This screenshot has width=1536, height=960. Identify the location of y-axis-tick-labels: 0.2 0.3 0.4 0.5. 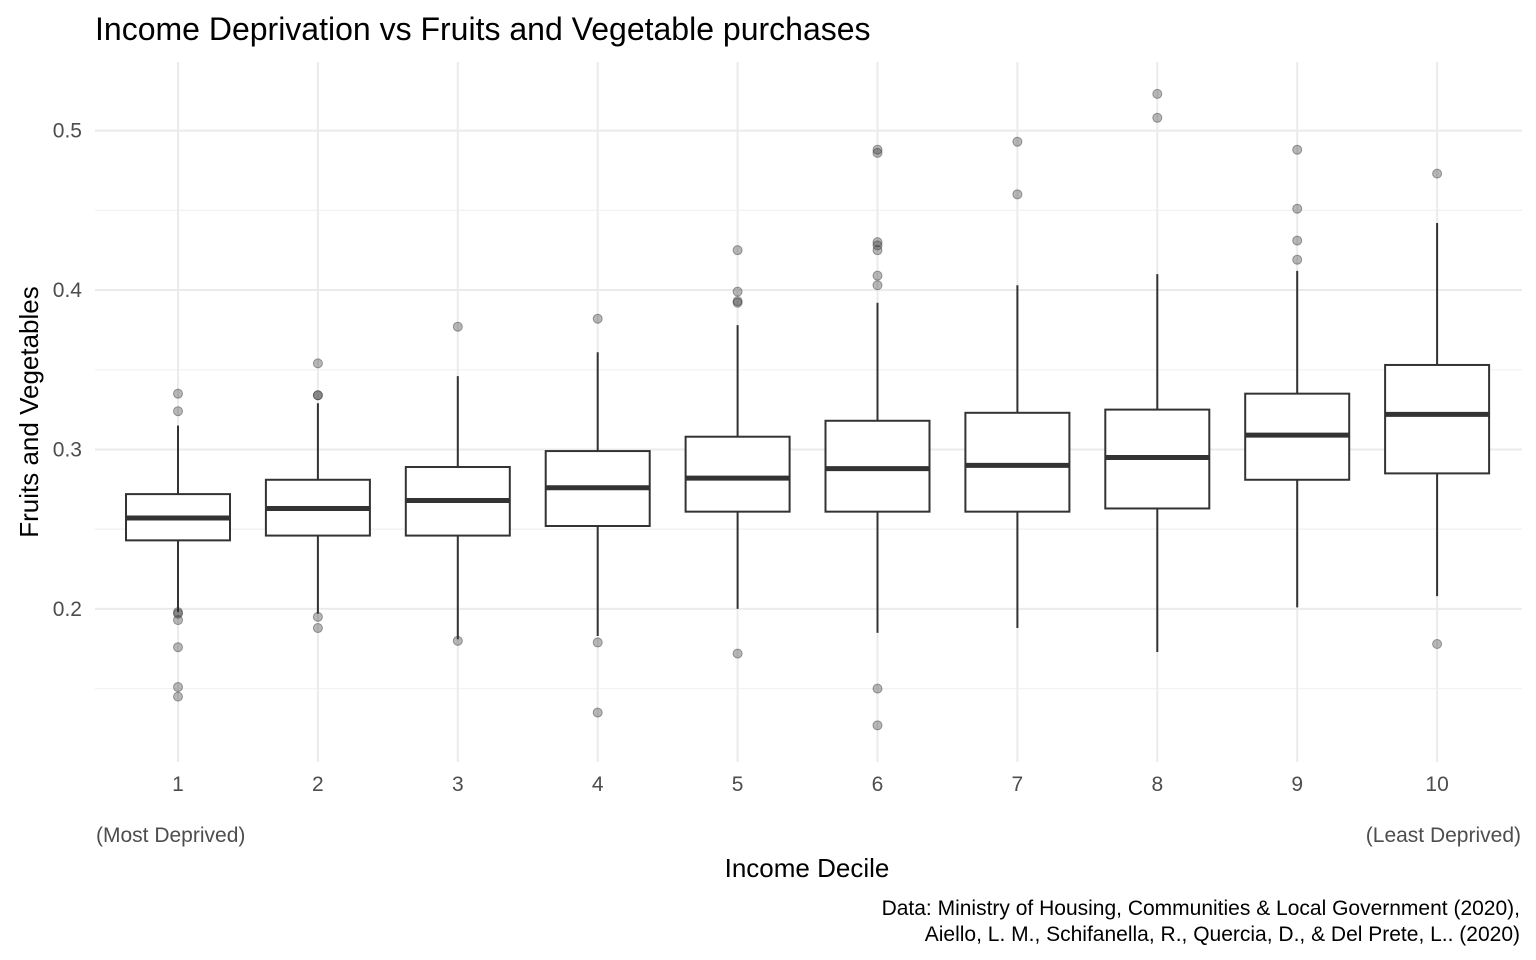
(68, 370).